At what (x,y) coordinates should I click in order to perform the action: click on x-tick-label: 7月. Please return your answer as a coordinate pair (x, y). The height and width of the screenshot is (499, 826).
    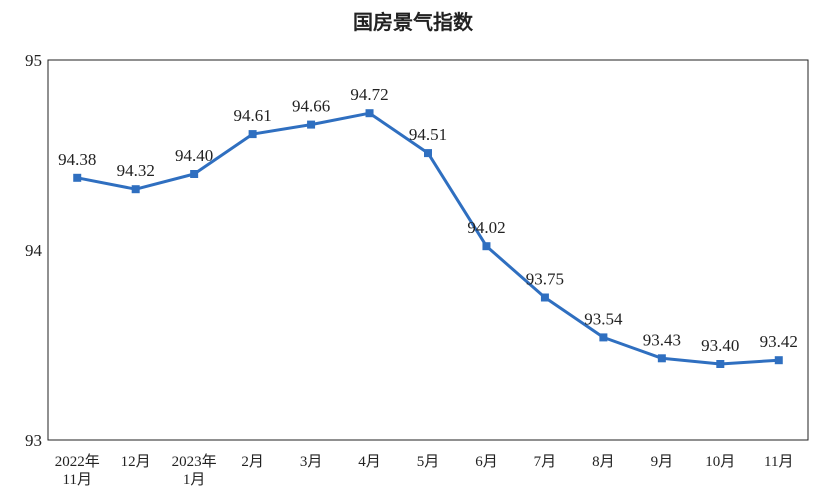
    Looking at the image, I should click on (545, 462).